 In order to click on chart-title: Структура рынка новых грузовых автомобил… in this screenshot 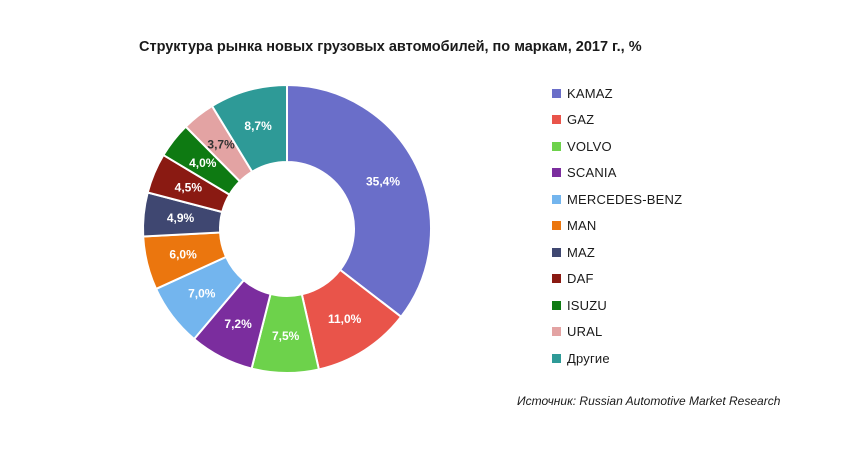, I will do `click(390, 47)`.